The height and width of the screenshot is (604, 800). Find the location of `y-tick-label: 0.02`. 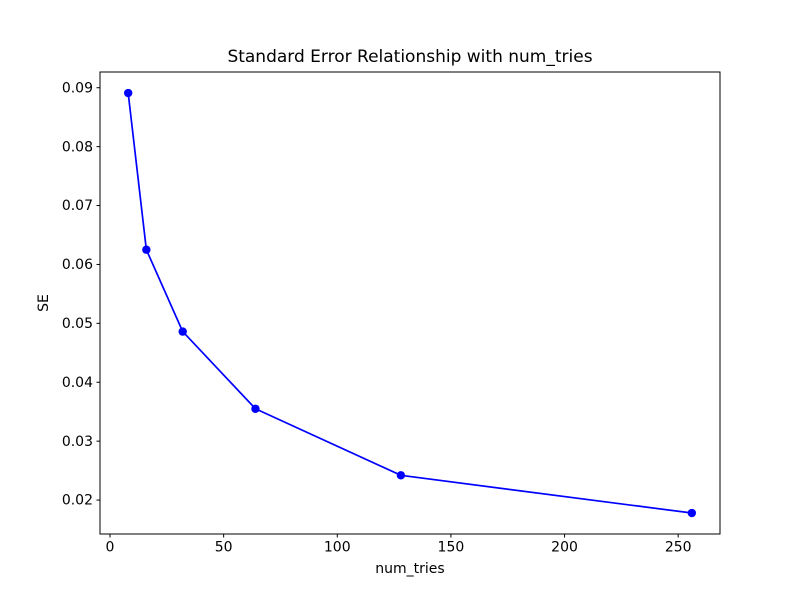

y-tick-label: 0.02 is located at coordinates (77, 501).